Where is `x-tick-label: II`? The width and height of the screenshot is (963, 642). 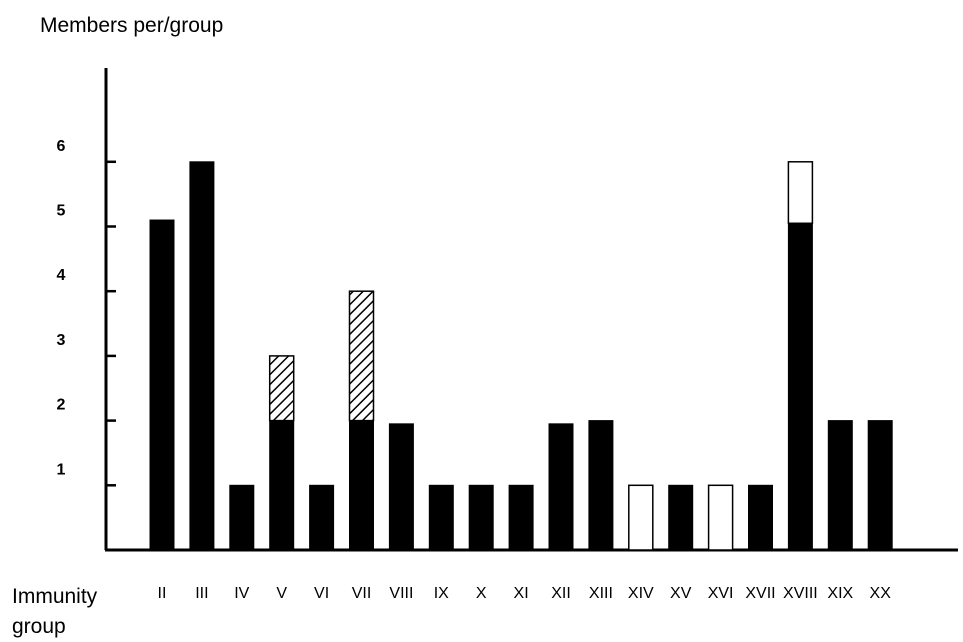
x-tick-label: II is located at coordinates (162, 593).